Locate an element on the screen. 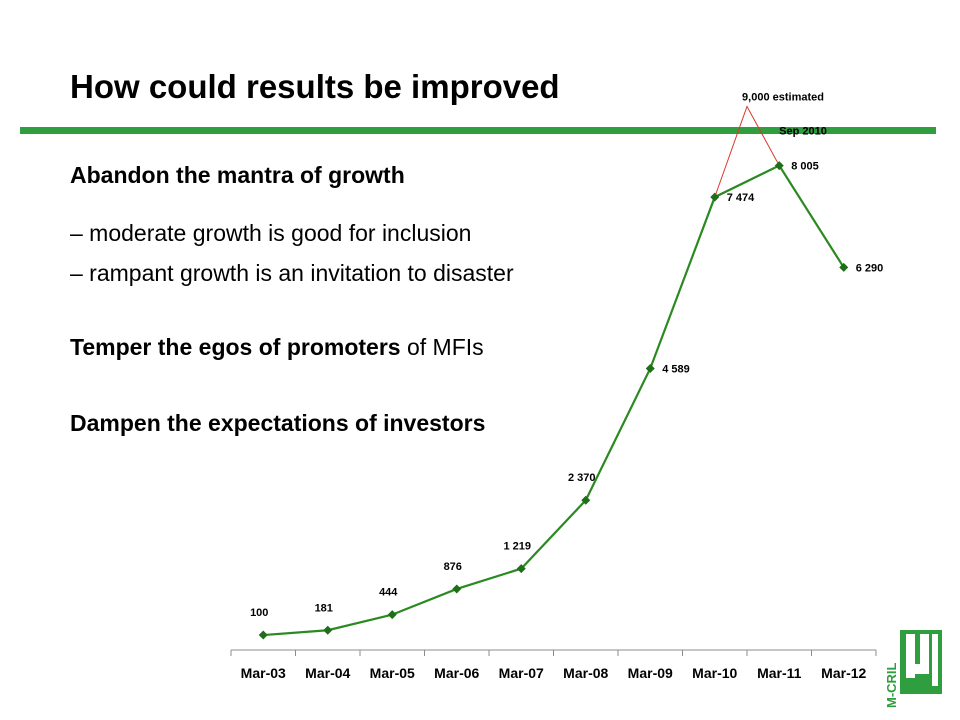 This screenshot has height=720, width=960. point-temper-egos: Temper the egos of promoters of MFIs is located at coordinates (277, 347).